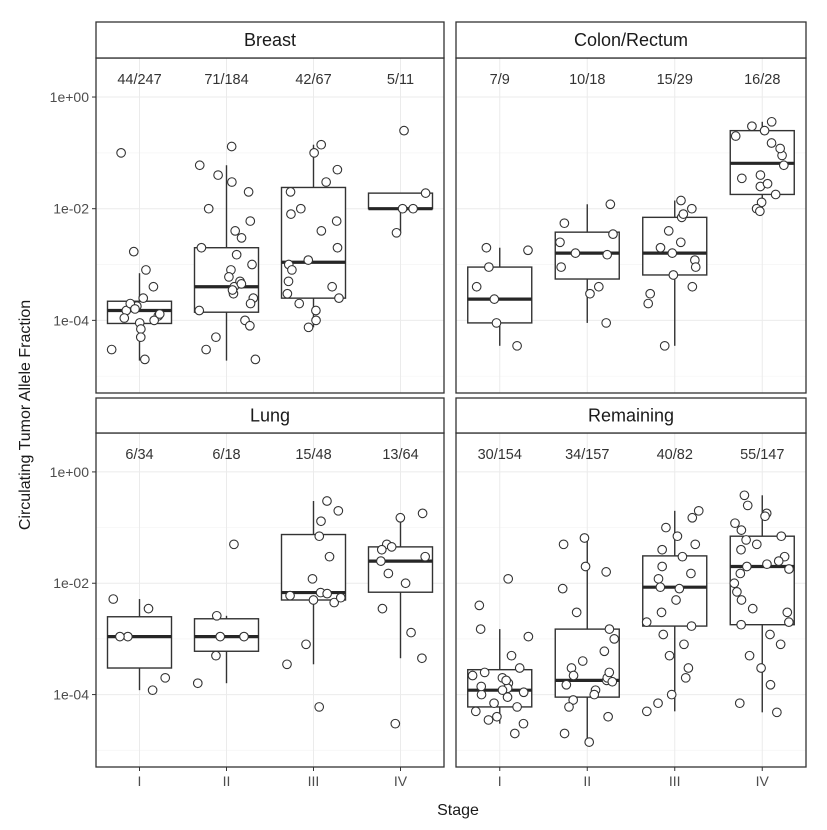 The height and width of the screenshot is (830, 827). I want to click on x-tick-label: I, so click(500, 781).